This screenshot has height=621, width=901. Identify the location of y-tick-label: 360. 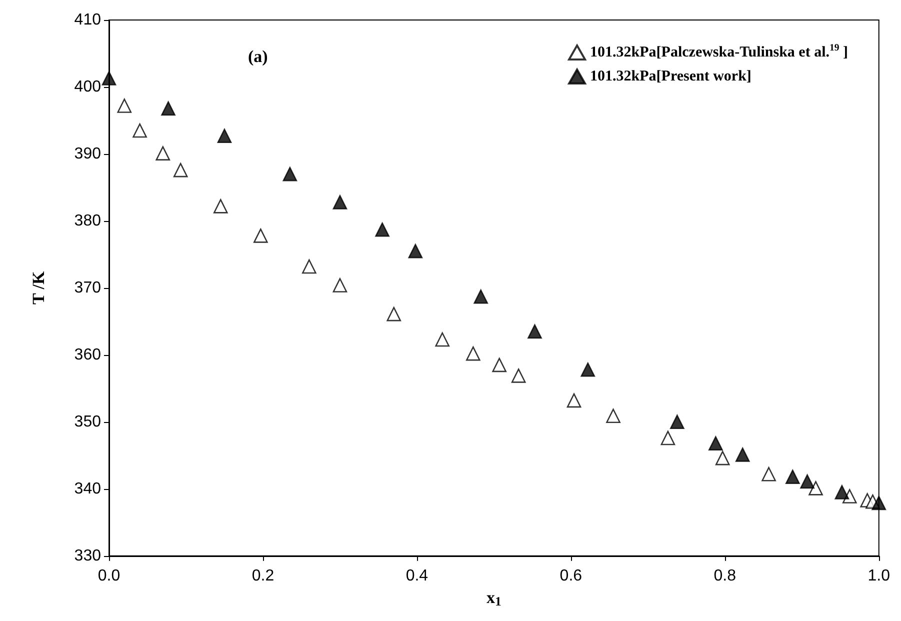
(88, 355).